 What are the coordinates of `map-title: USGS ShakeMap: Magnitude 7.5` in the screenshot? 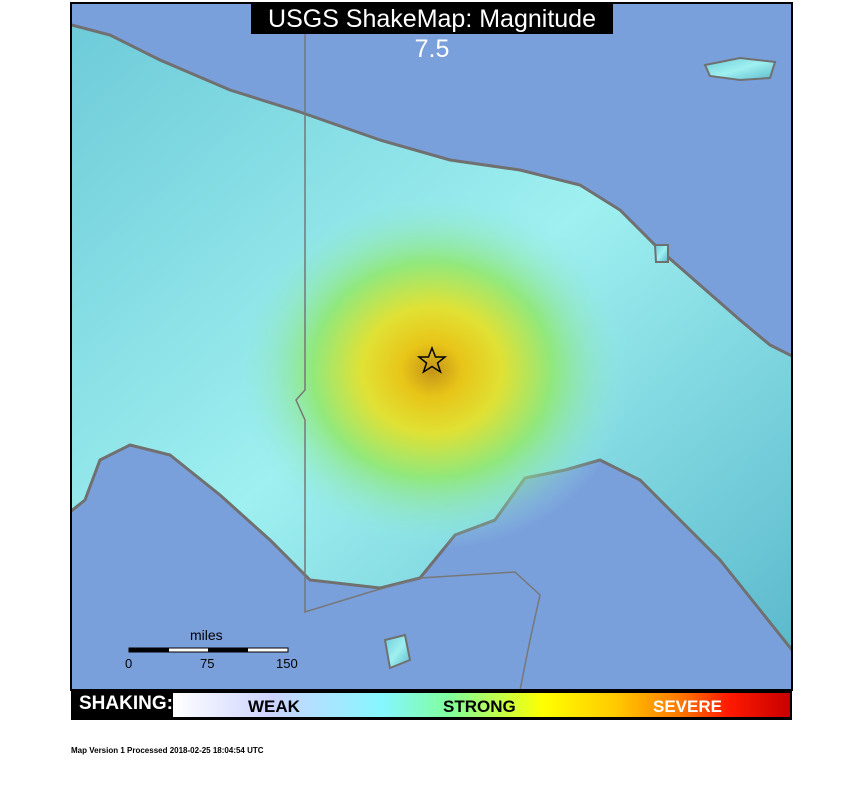 It's located at (432, 33).